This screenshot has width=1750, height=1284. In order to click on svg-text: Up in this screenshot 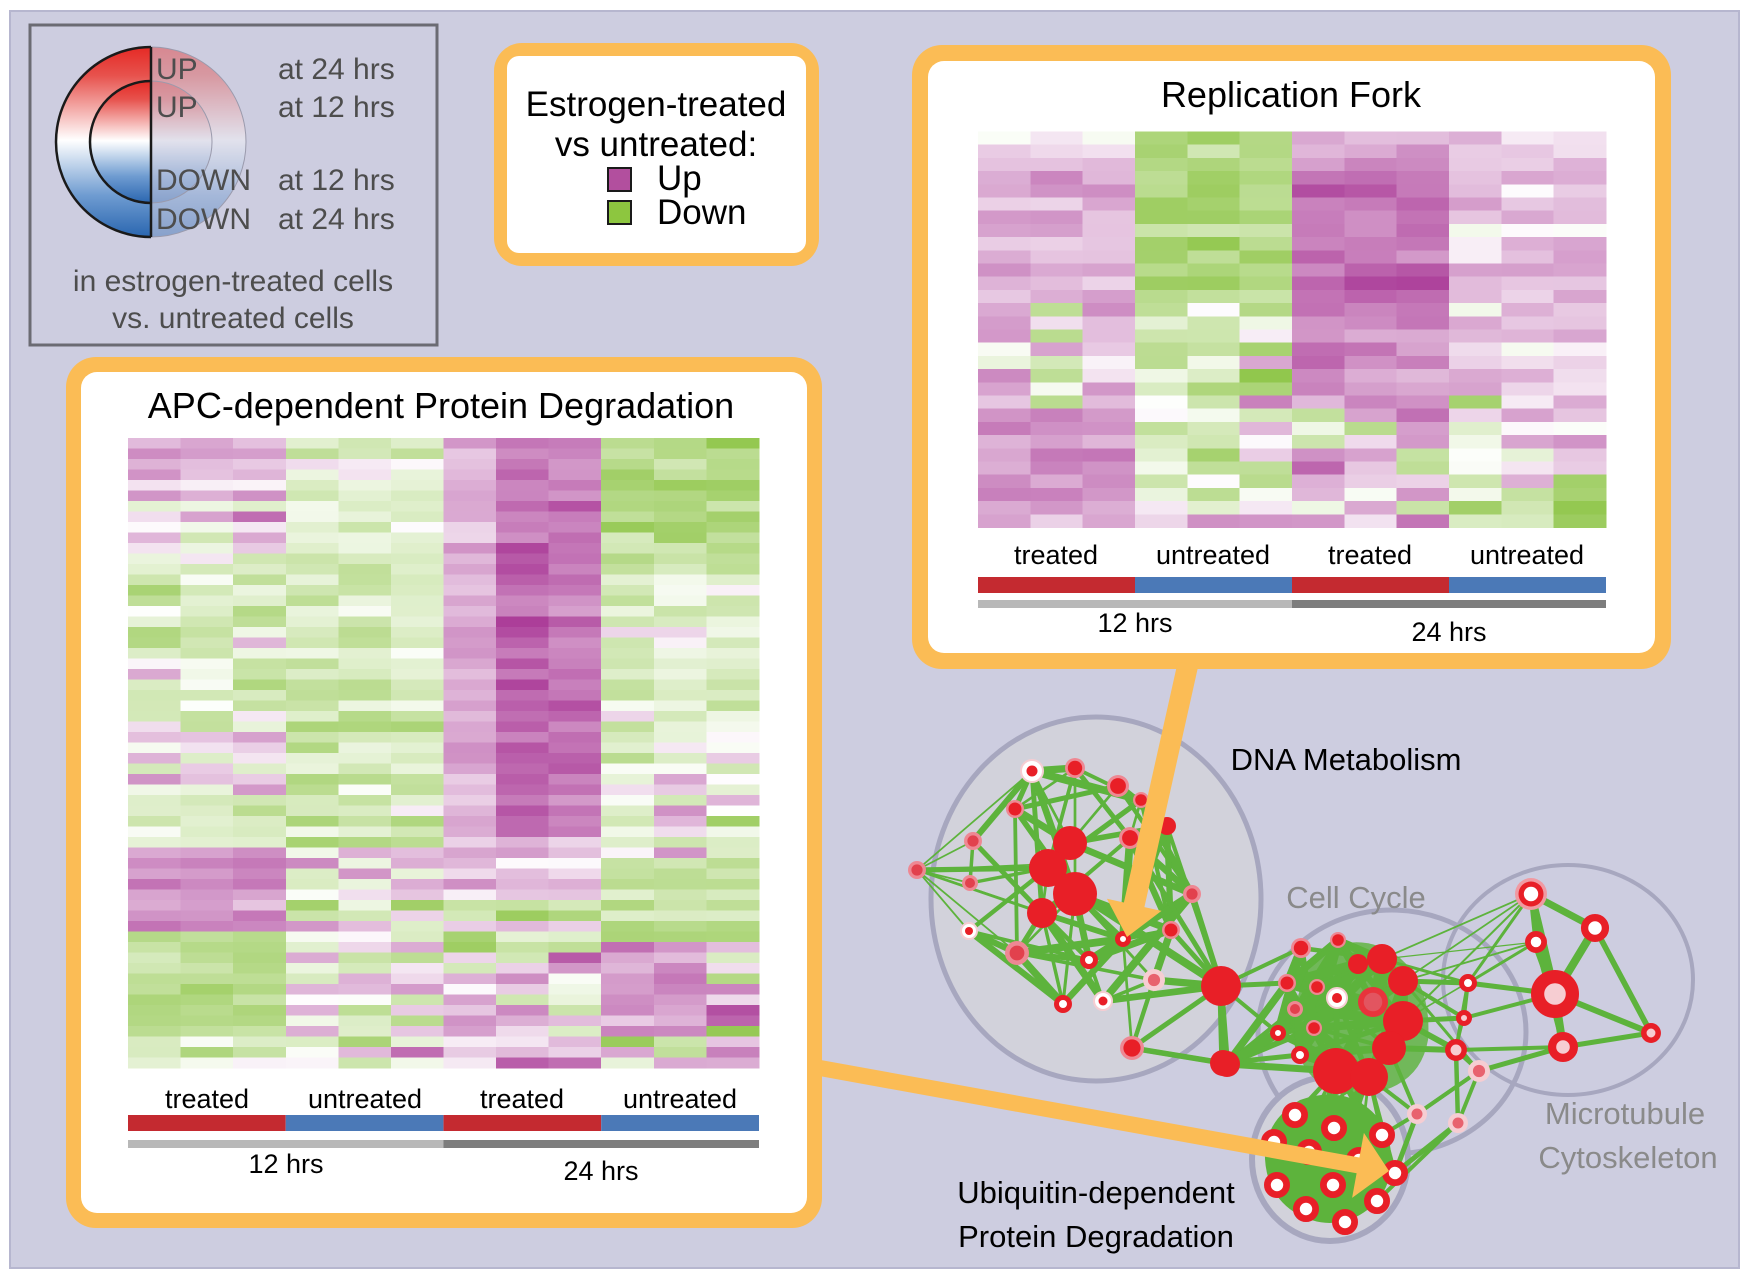, I will do `click(679, 178)`.